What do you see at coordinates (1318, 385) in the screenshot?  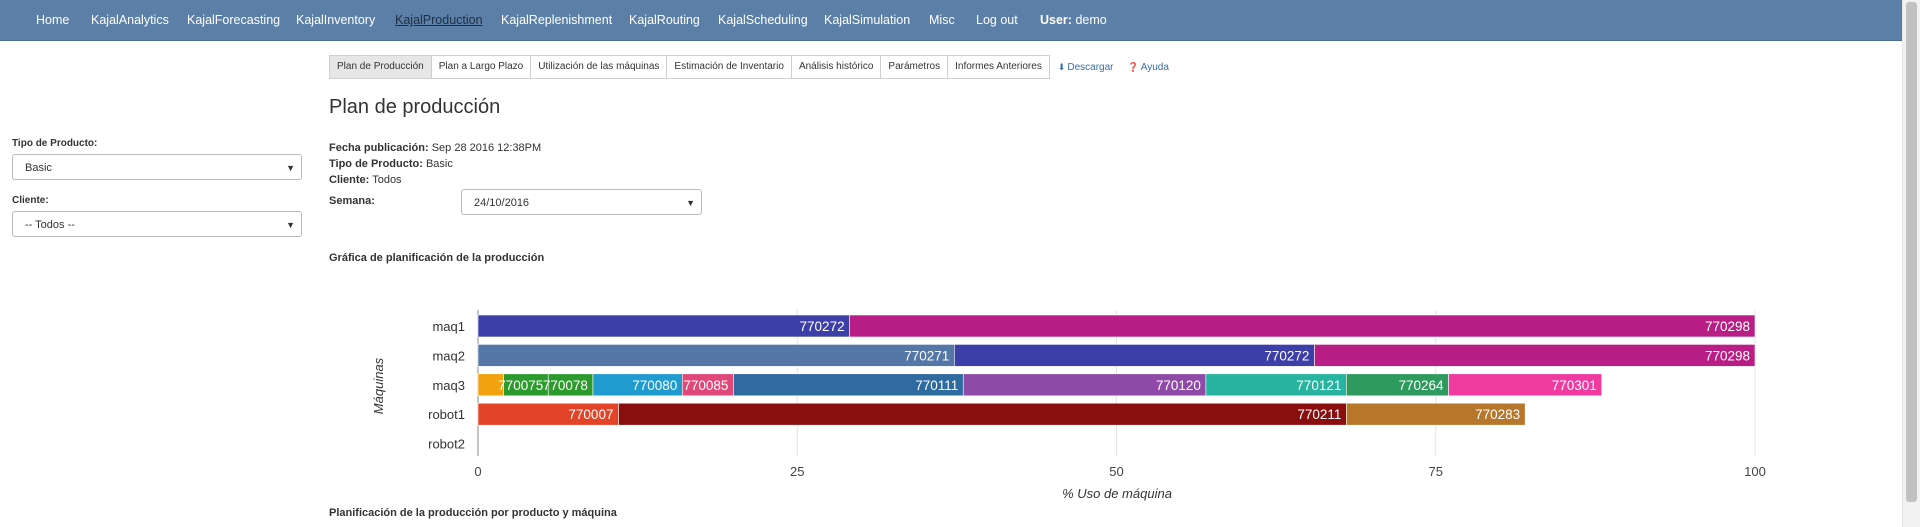 I see `bar-segment-label: 770121` at bounding box center [1318, 385].